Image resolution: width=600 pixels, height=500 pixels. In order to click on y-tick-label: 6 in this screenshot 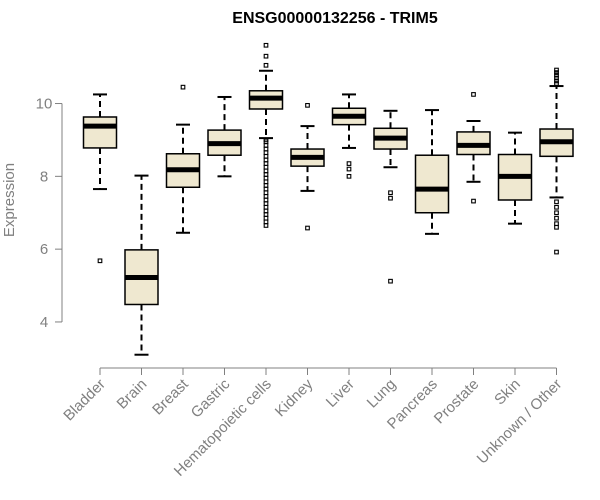, I will do `click(44, 249)`.